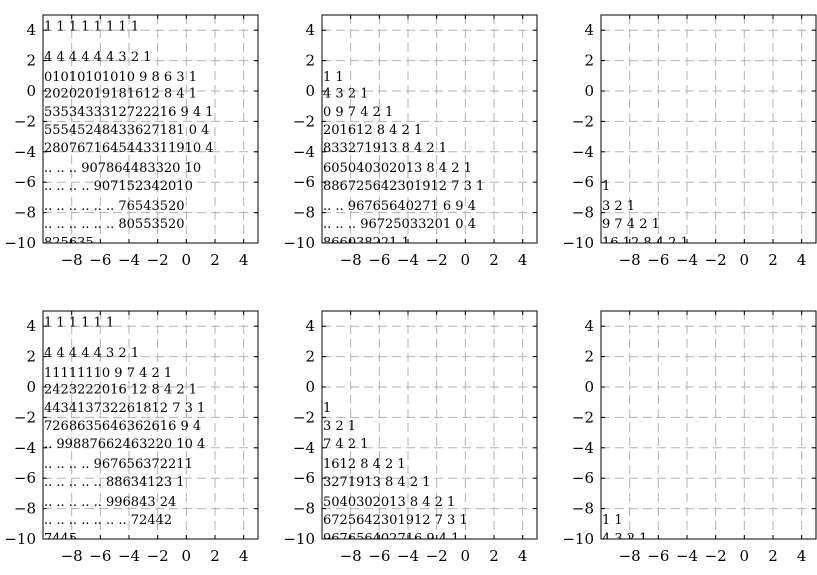  What do you see at coordinates (122, 168) in the screenshot?
I see `cell-row-label: .. .. .. 907864483320 10` at bounding box center [122, 168].